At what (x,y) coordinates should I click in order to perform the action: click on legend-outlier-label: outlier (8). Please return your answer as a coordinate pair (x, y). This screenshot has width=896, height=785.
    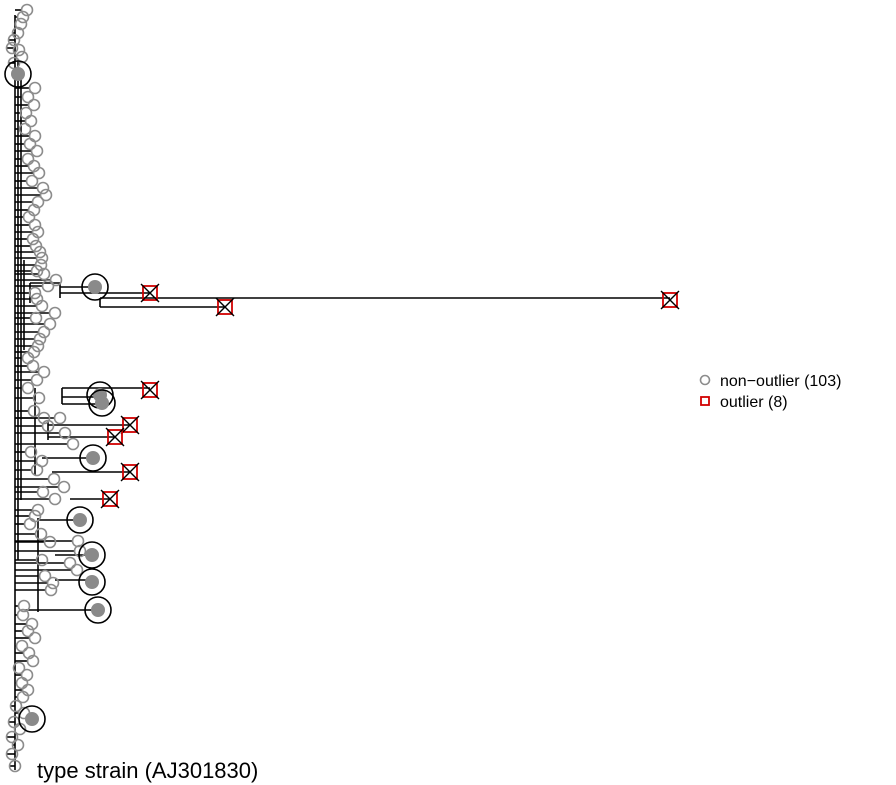
    Looking at the image, I should click on (754, 402).